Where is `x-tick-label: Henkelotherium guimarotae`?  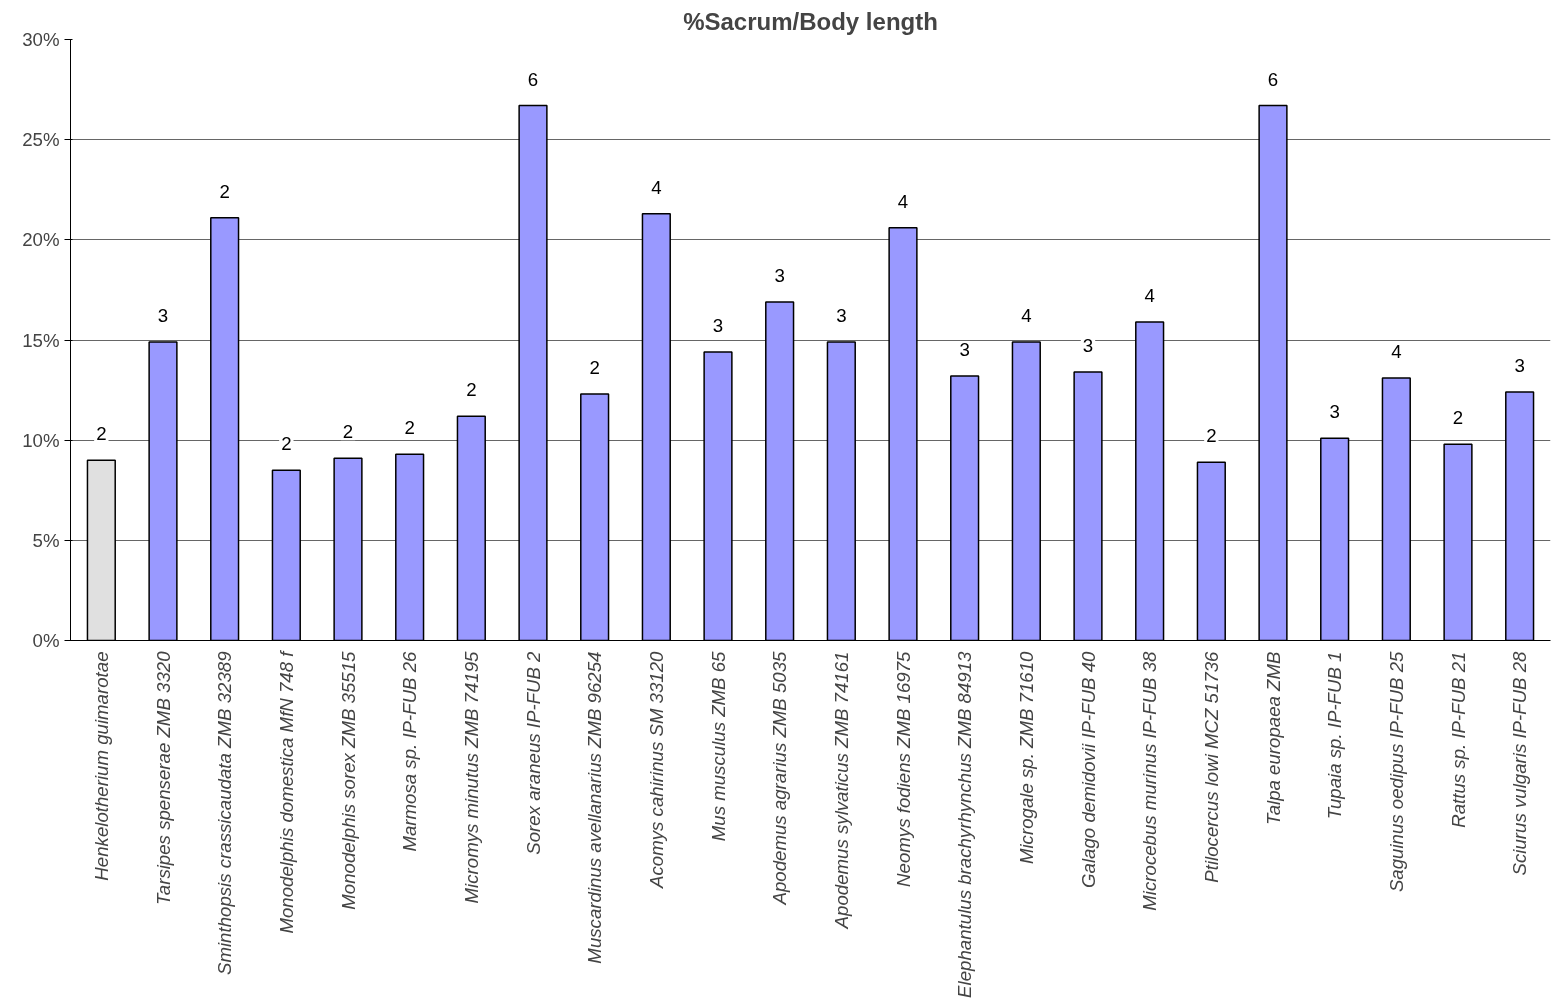
x-tick-label: Henkelotherium guimarotae is located at coordinates (101, 766).